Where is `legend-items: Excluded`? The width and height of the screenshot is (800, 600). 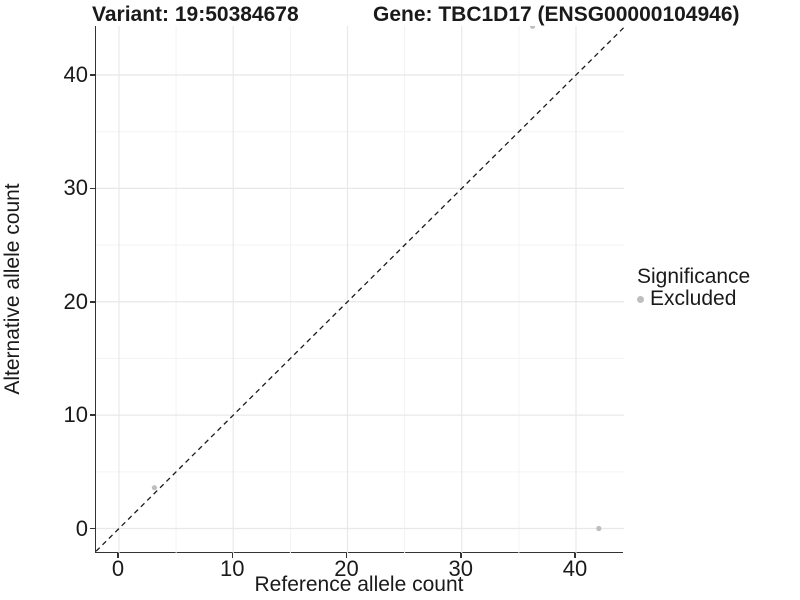 legend-items: Excluded is located at coordinates (693, 299).